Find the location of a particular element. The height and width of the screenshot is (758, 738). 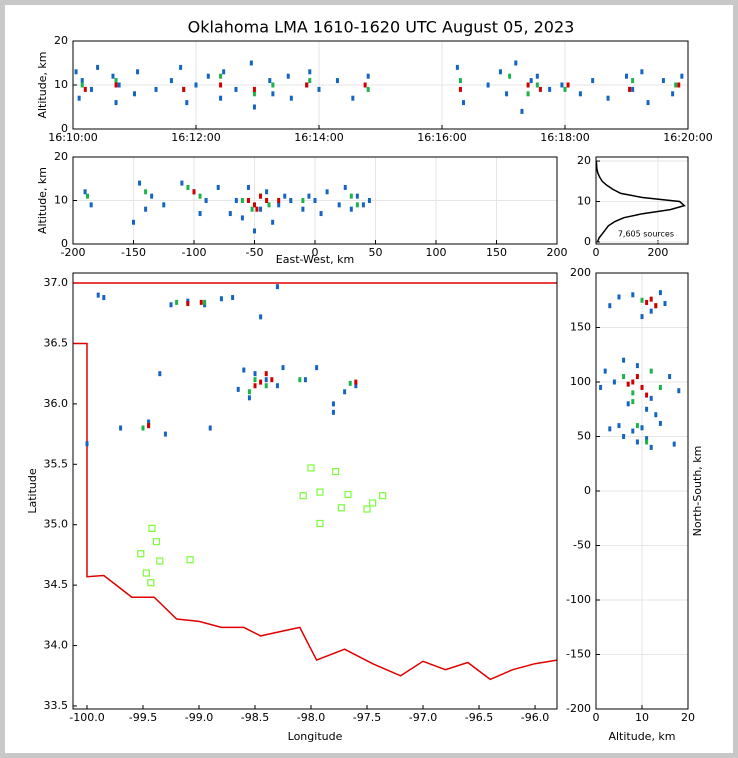

x-tick-label: 16:10:00 is located at coordinates (72, 137).